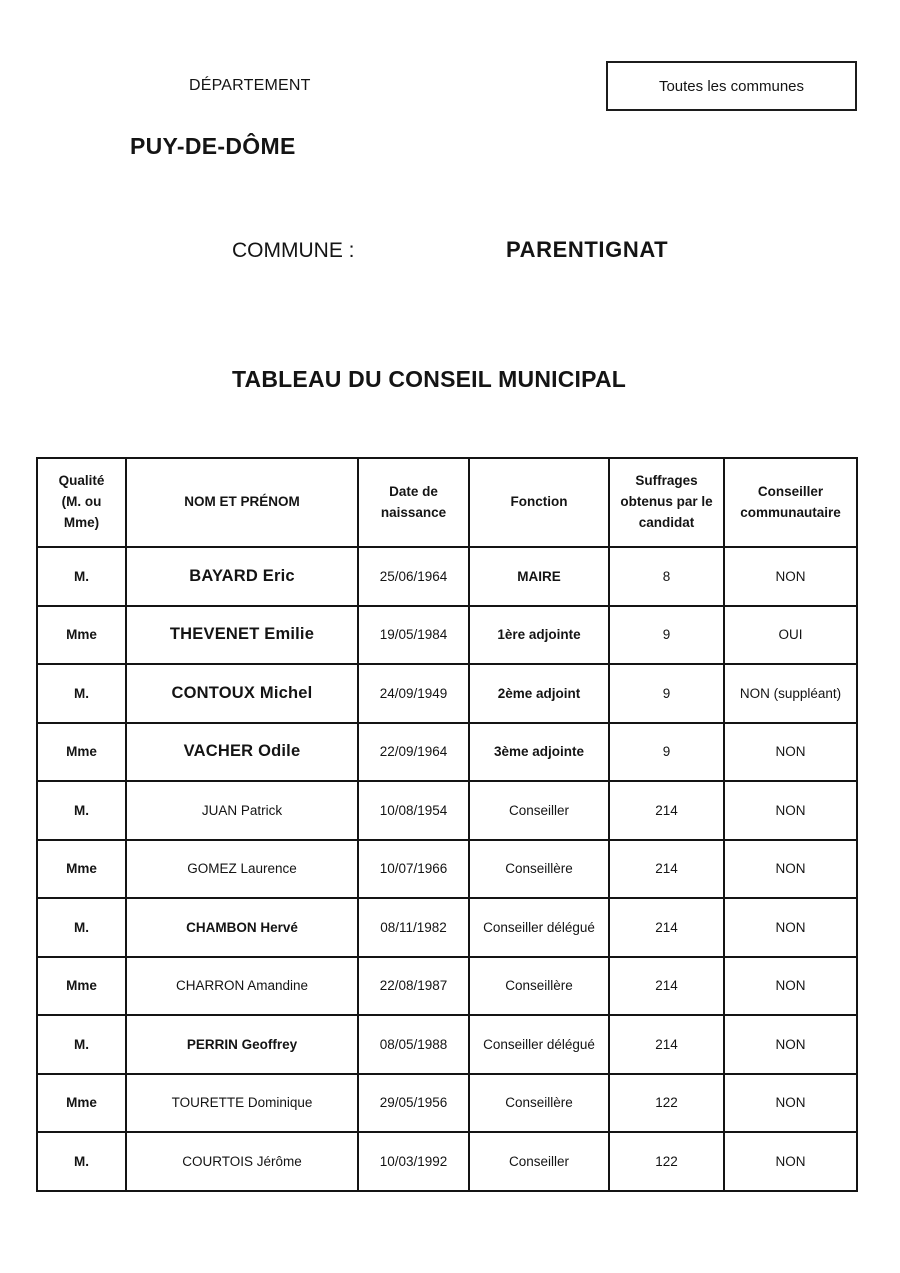  What do you see at coordinates (790, 693) in the screenshot?
I see `community-councillor-cell: NON (suppléant)` at bounding box center [790, 693].